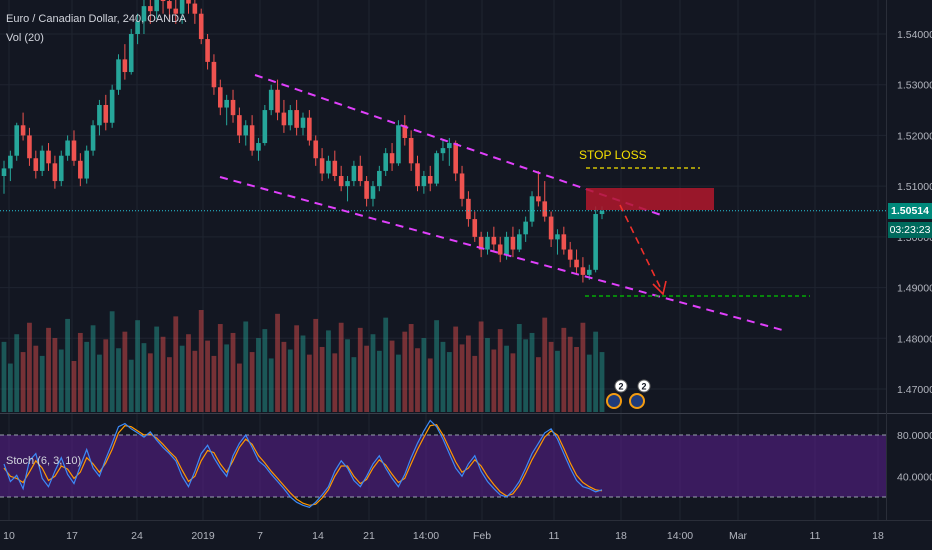 The height and width of the screenshot is (550, 932). I want to click on time-tick-label: 17, so click(72, 536).